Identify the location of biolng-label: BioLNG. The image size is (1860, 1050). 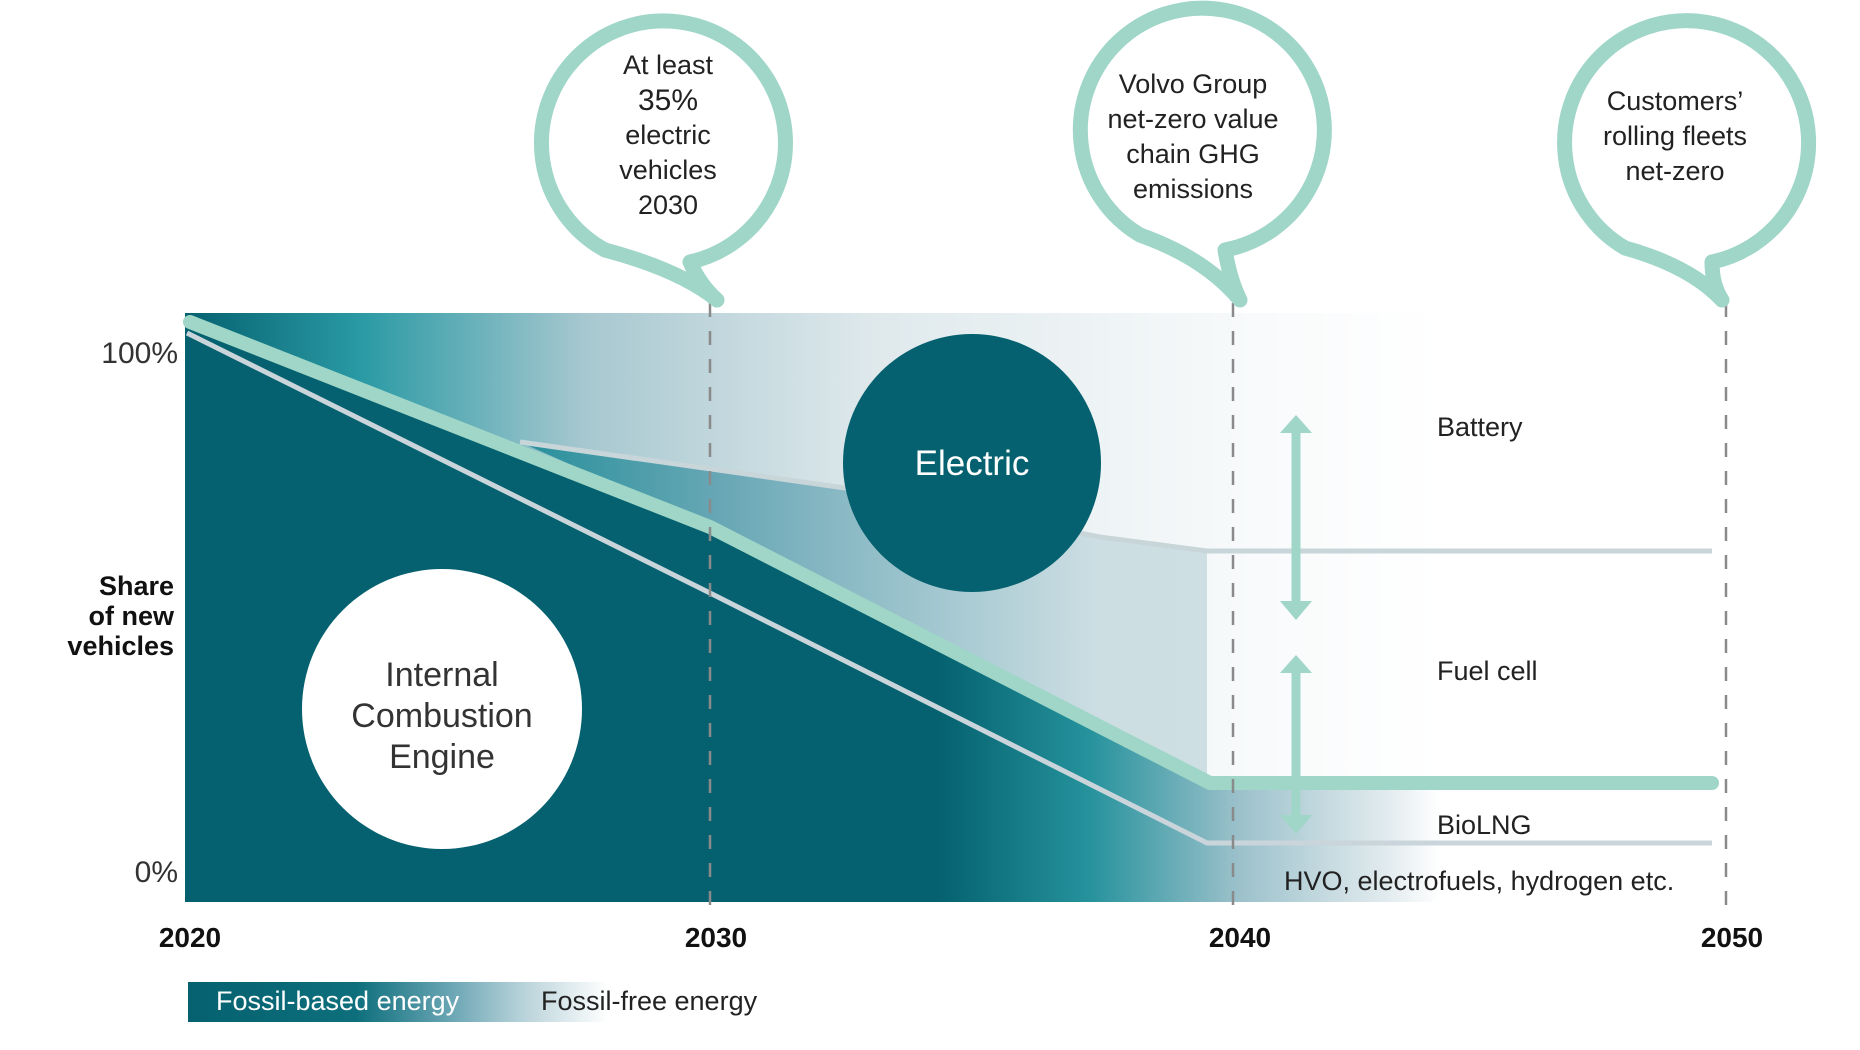
(1484, 825).